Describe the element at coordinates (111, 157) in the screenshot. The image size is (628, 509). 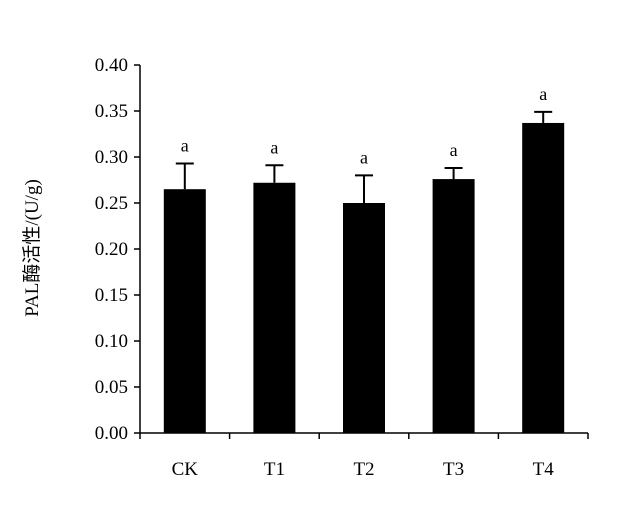
I see `y-tick-label: 0.30` at that location.